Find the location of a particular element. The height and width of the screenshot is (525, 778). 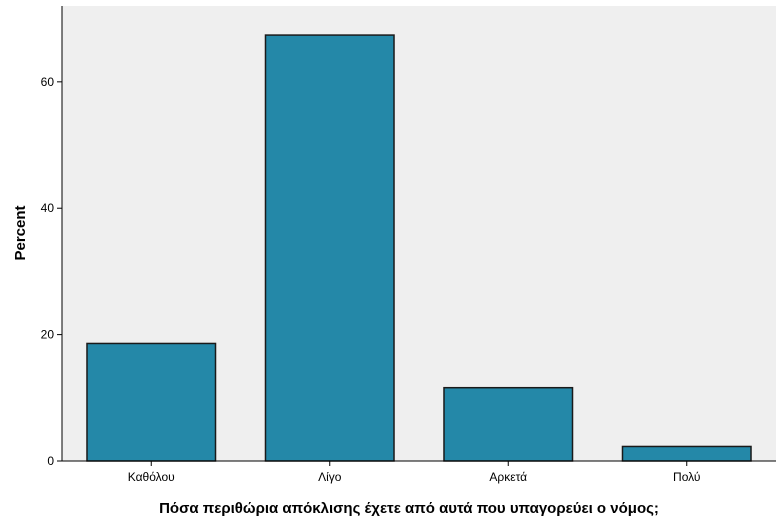

y-tick-label: 20 is located at coordinates (48, 335).